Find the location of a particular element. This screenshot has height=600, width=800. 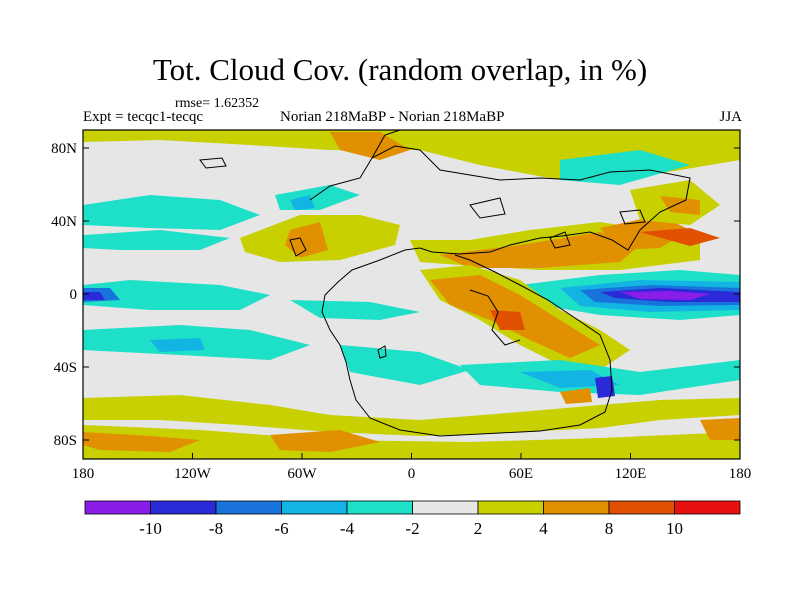

colorbar-labels: -10 -8 -6 -4 -2 2 4 8 10 is located at coordinates (411, 528).